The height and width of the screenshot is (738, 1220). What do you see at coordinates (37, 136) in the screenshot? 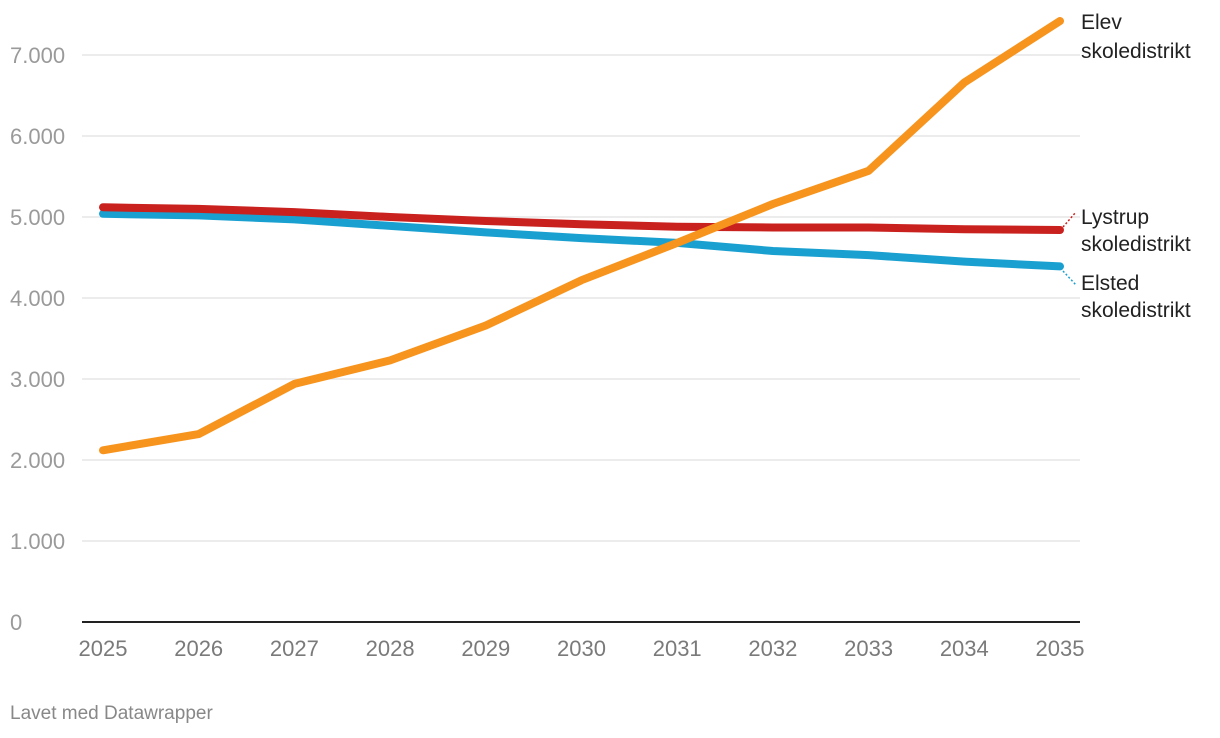
I see `y-tick-label: 6.000` at bounding box center [37, 136].